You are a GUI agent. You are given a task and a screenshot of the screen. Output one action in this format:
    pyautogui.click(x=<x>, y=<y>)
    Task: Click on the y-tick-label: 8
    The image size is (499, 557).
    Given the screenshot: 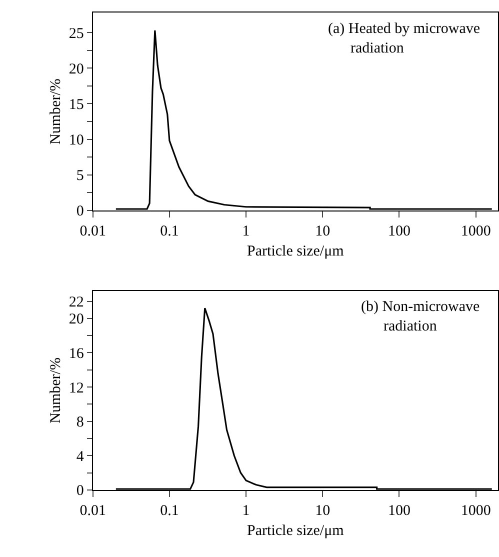 What is the action you would take?
    pyautogui.click(x=80, y=422)
    